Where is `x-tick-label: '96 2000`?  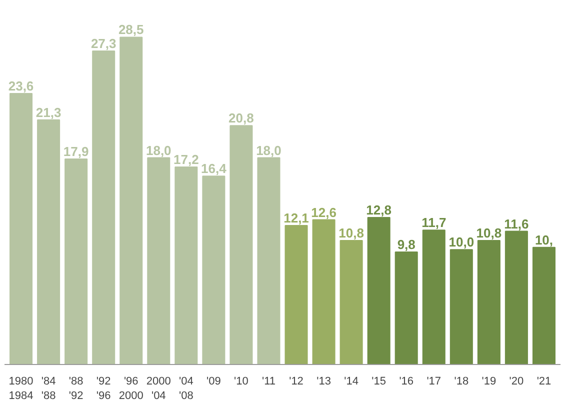 x-tick-label: '96 2000 is located at coordinates (131, 389).